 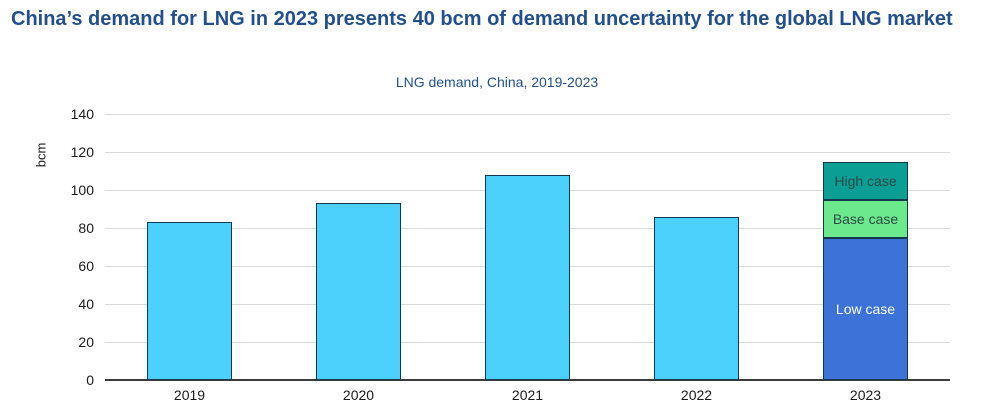 What do you see at coordinates (86, 228) in the screenshot?
I see `y-tick-label: 80` at bounding box center [86, 228].